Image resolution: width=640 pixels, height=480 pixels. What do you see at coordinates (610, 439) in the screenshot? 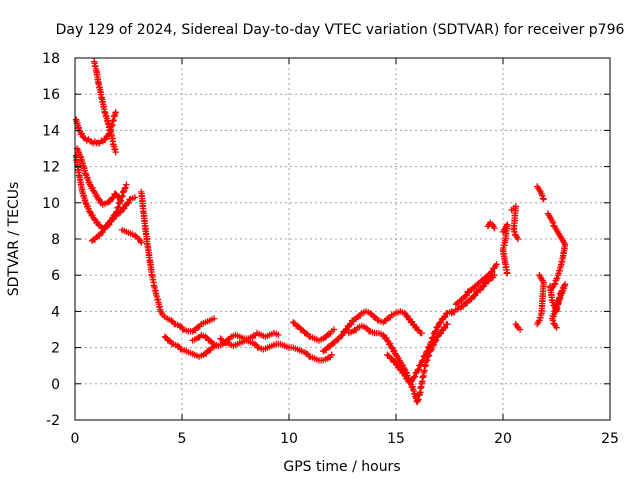
I see `x-tick-label: 25` at bounding box center [610, 439].